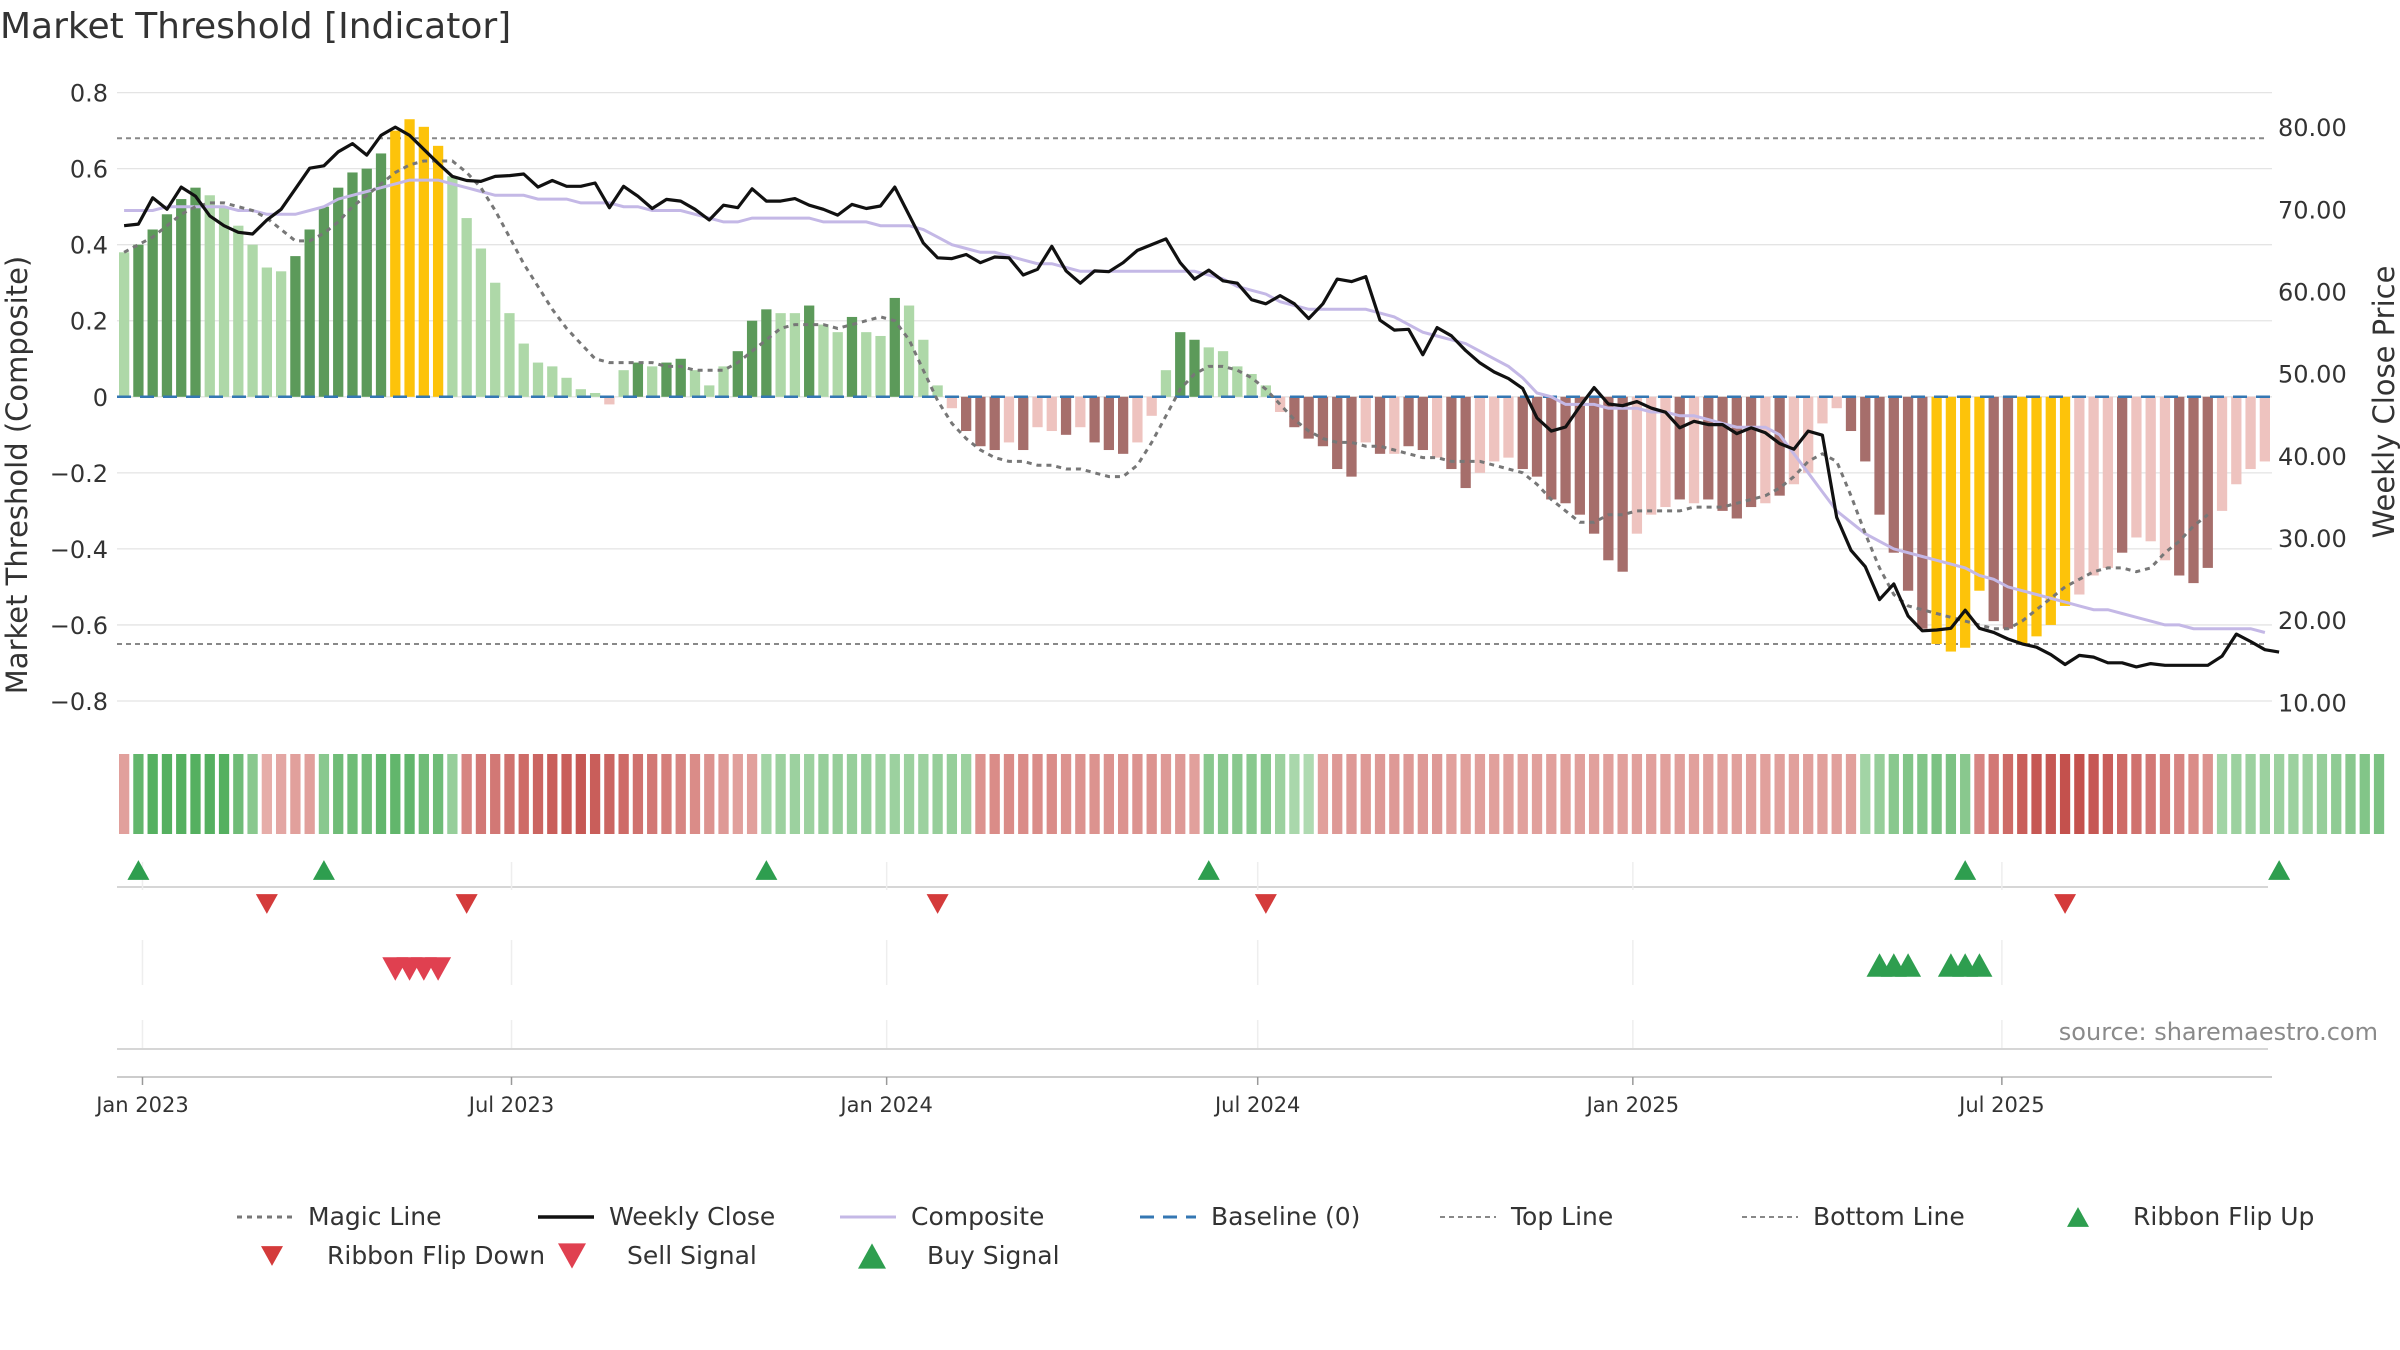 The width and height of the screenshot is (2400, 1350). I want to click on left-tick-label-5: −0.2, so click(79, 474).